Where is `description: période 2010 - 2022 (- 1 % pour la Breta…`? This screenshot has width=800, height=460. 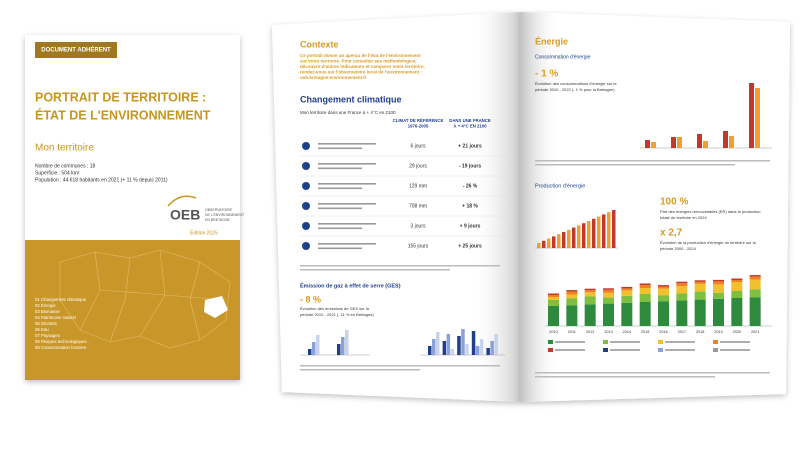 description: période 2010 - 2022 (- 1 % pour la Breta… is located at coordinates (575, 89).